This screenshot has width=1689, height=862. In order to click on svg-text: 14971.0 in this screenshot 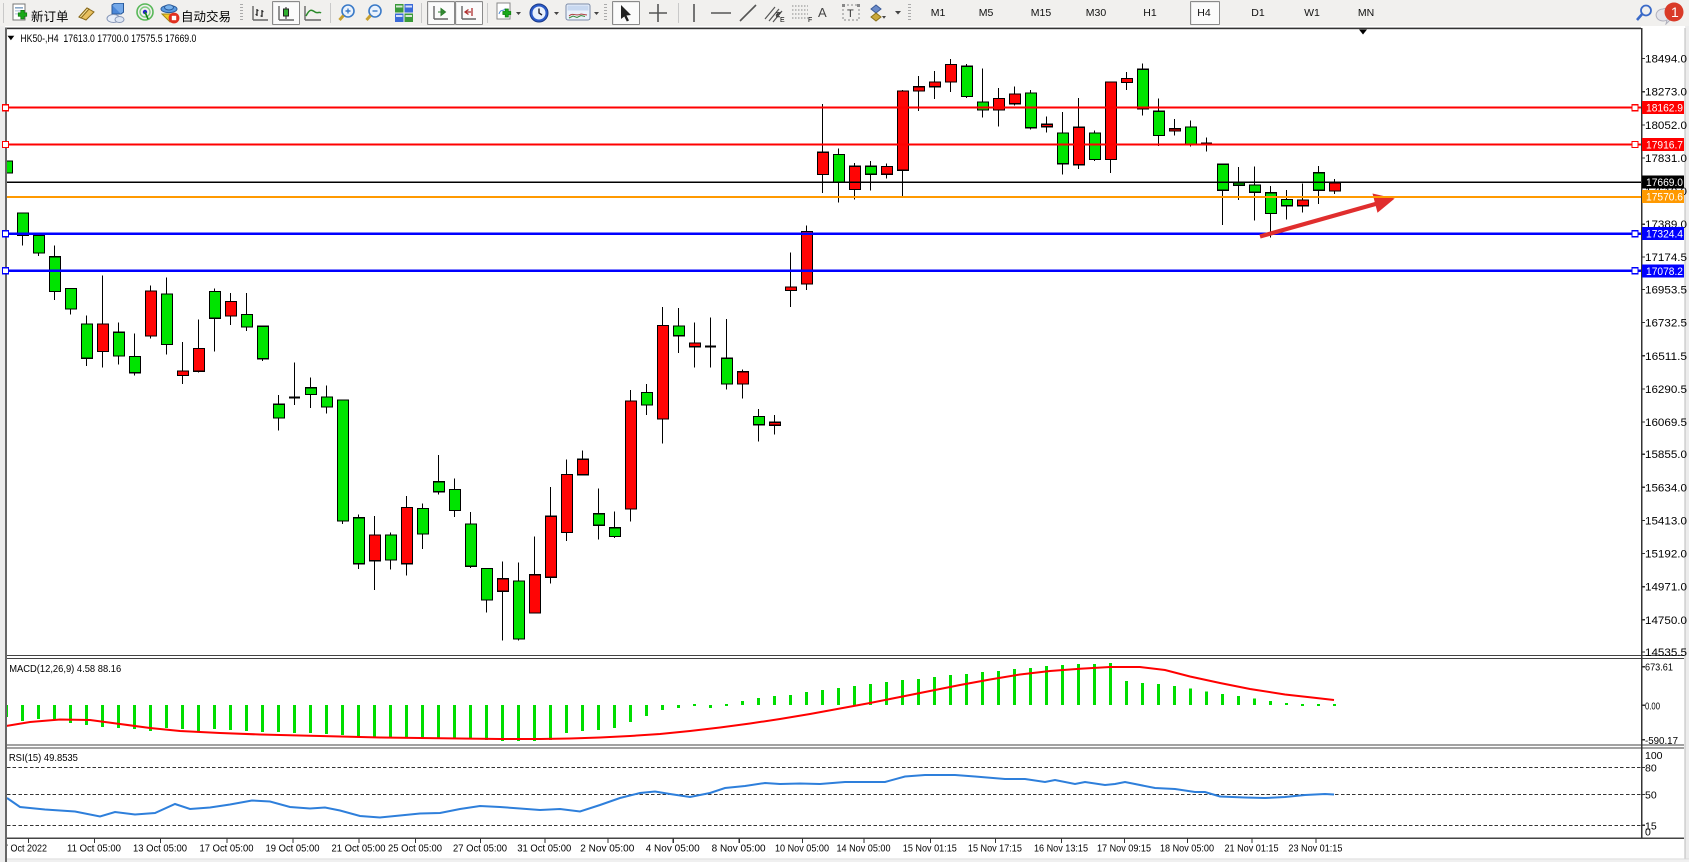, I will do `click(1666, 588)`.